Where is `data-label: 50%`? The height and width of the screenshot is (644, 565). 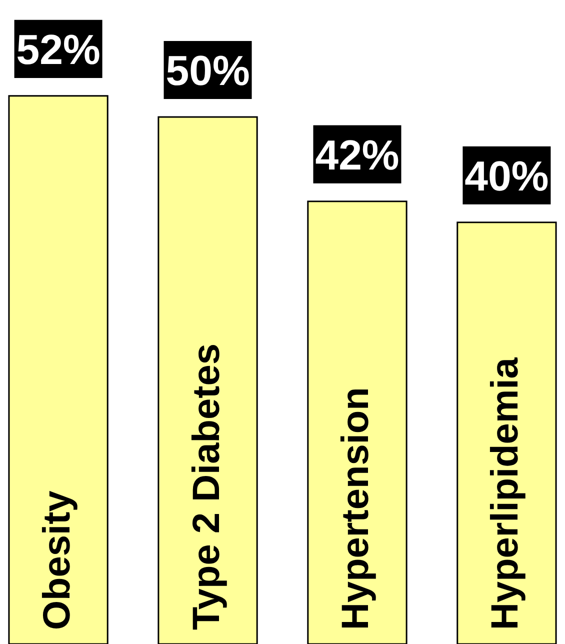 data-label: 50% is located at coordinates (208, 70).